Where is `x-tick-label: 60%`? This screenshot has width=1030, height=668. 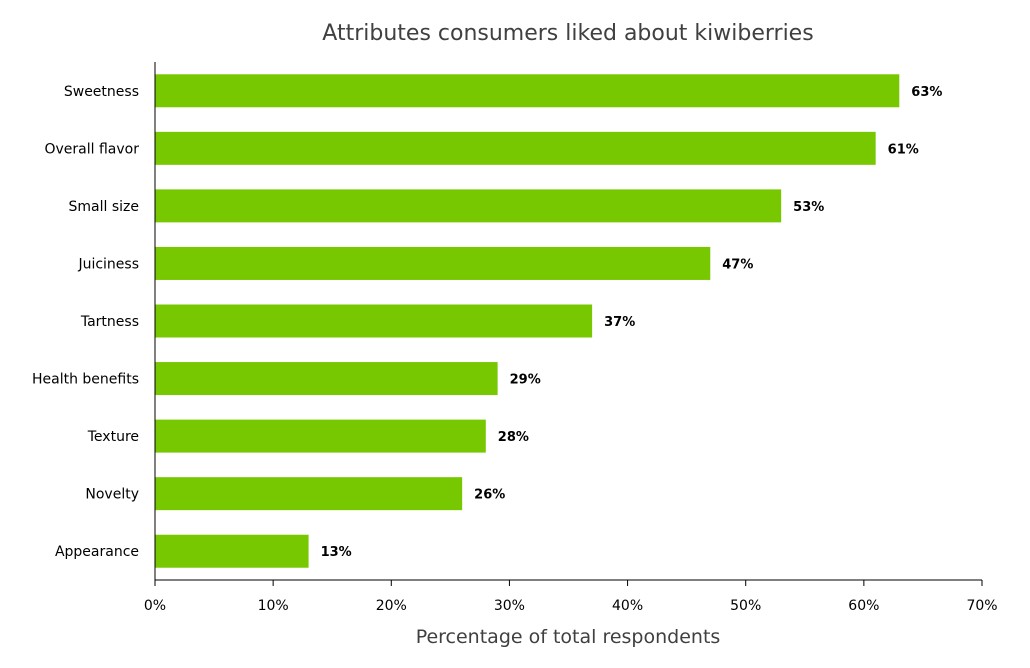 x-tick-label: 60% is located at coordinates (863, 606).